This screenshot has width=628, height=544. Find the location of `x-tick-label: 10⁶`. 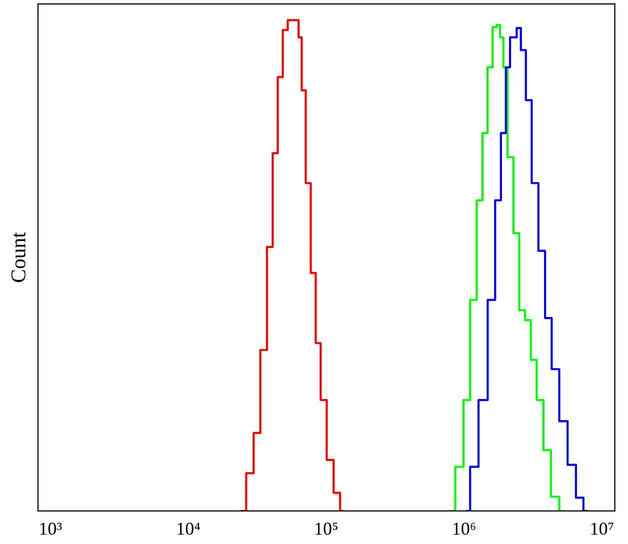

x-tick-label: 10⁶ is located at coordinates (464, 528).